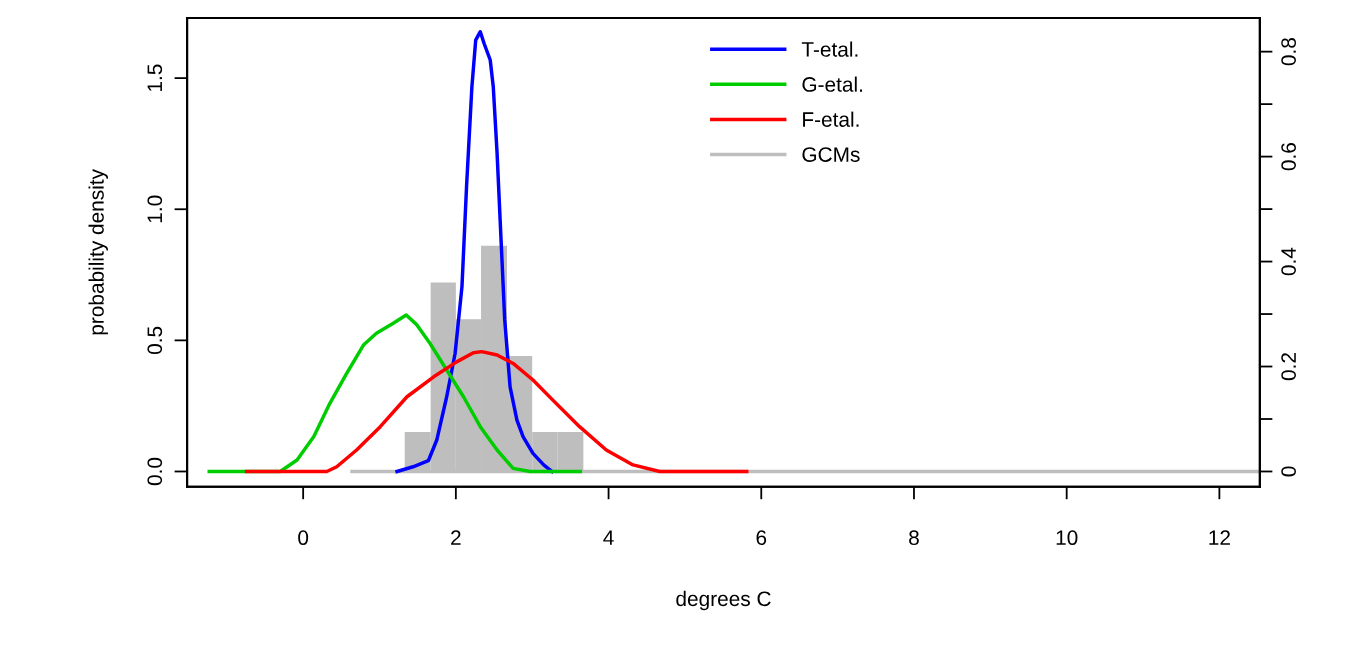 The image size is (1346, 669). Describe the element at coordinates (832, 84) in the screenshot. I see `legend-label: G-etal.` at that location.